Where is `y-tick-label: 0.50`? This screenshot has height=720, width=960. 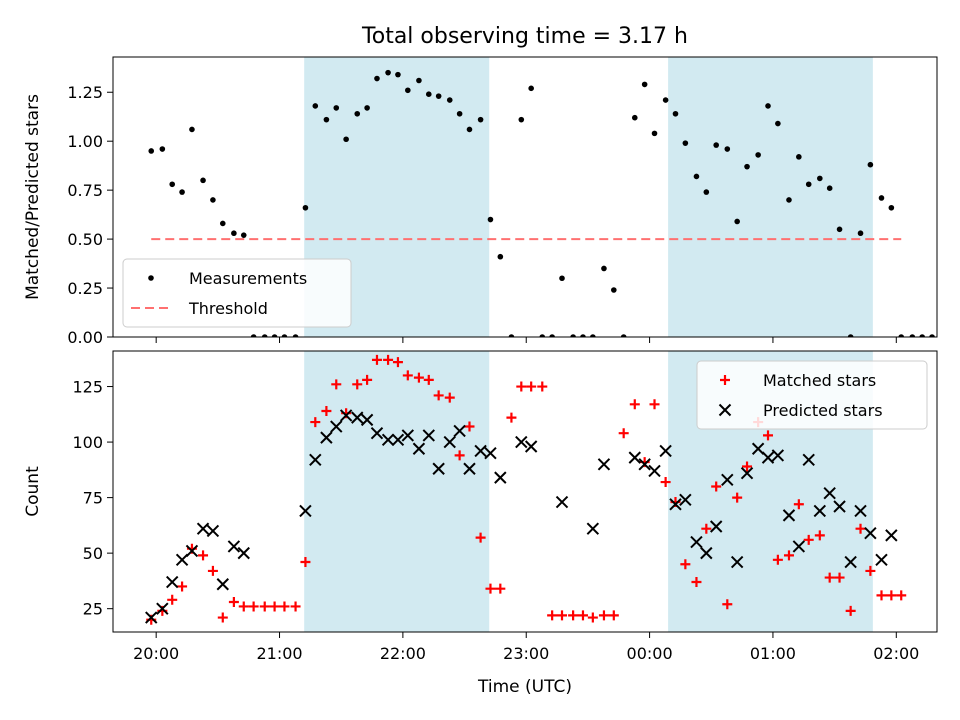
y-tick-label: 0.50 is located at coordinates (85, 239).